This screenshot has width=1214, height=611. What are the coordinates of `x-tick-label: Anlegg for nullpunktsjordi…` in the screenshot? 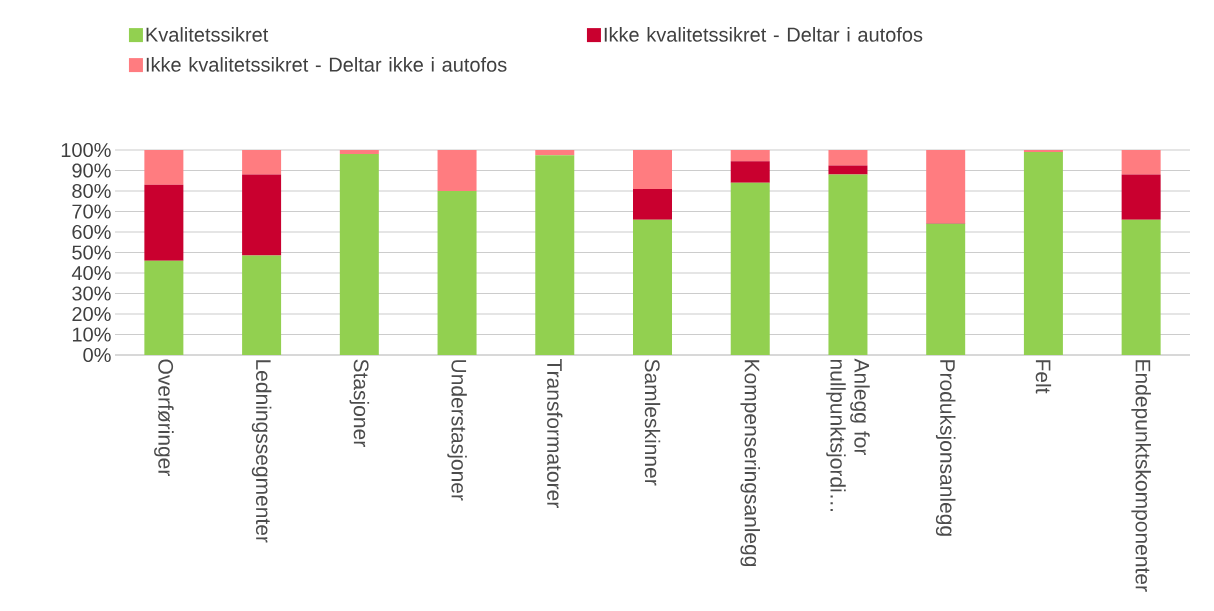 It's located at (848, 434).